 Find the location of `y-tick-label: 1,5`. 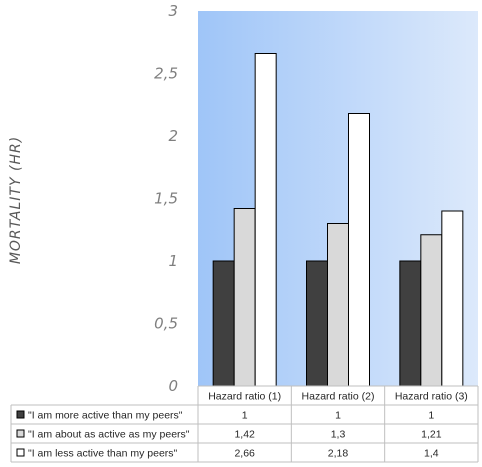

y-tick-label: 1,5 is located at coordinates (166, 199).